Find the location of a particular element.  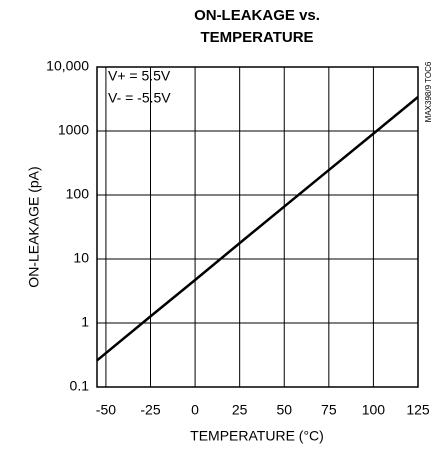

y-tick-label: 100 is located at coordinates (78, 194).